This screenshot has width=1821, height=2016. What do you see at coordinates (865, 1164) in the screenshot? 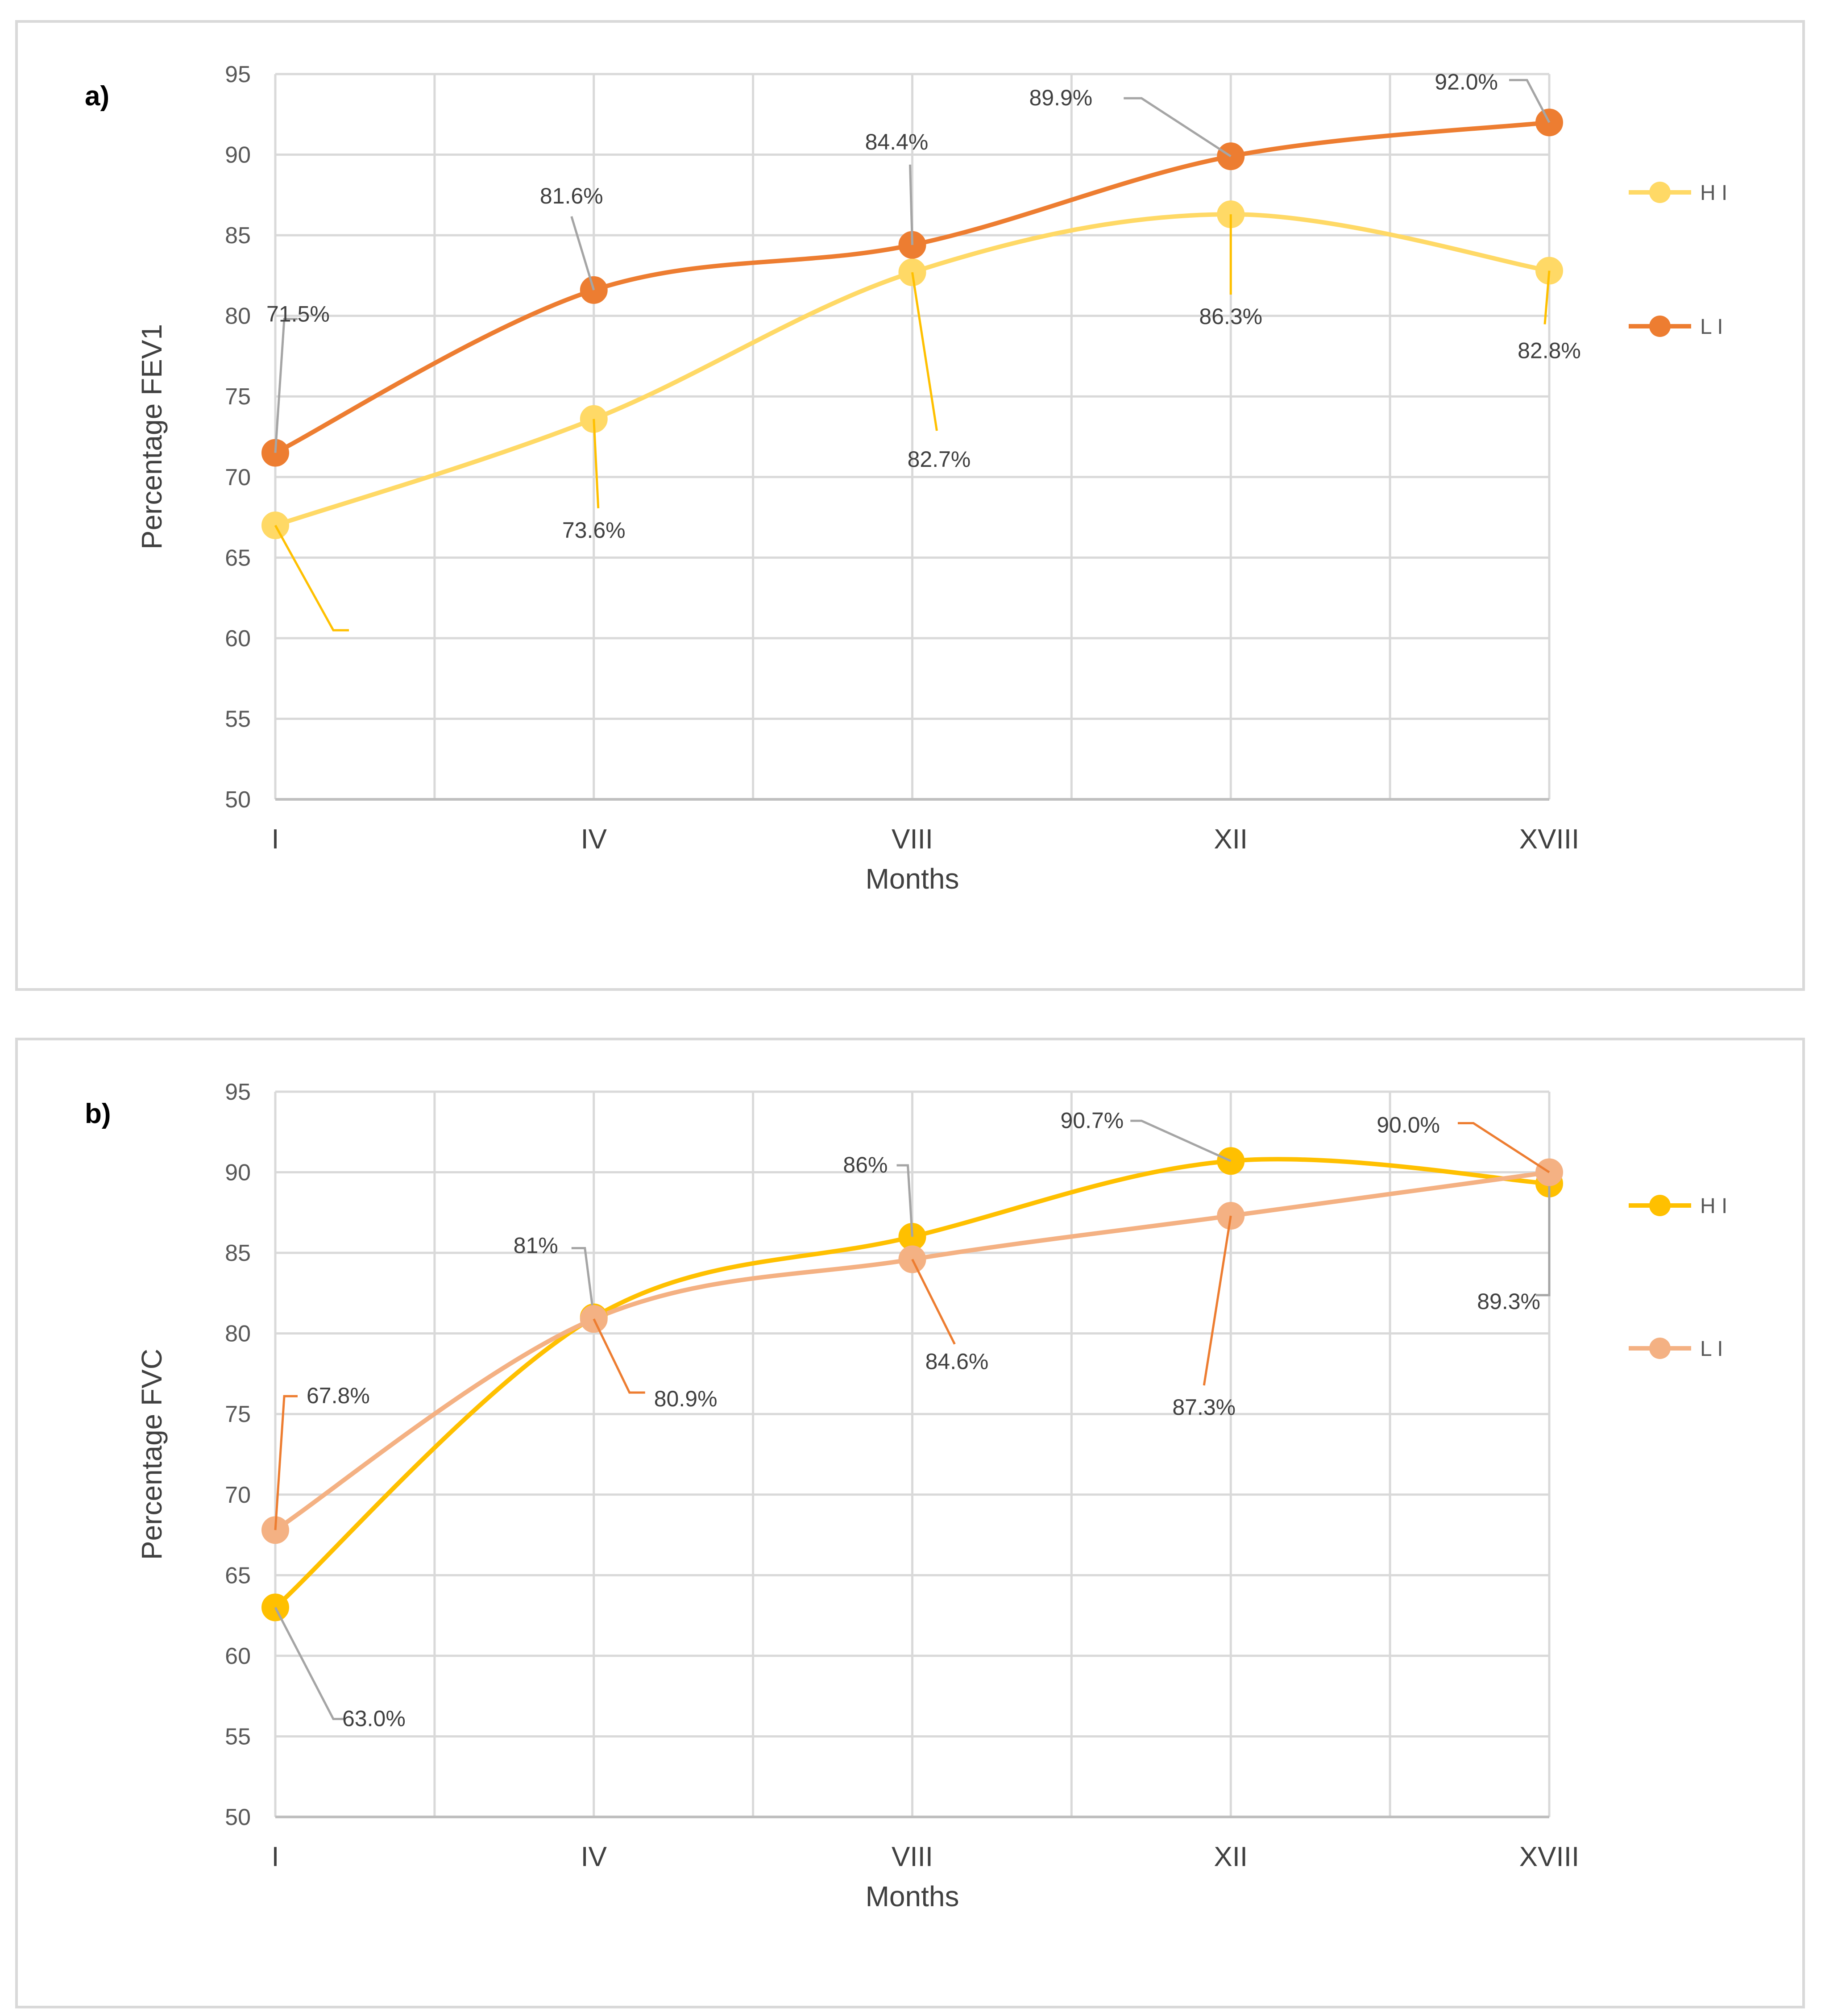
I see `data-label: 86%` at bounding box center [865, 1164].